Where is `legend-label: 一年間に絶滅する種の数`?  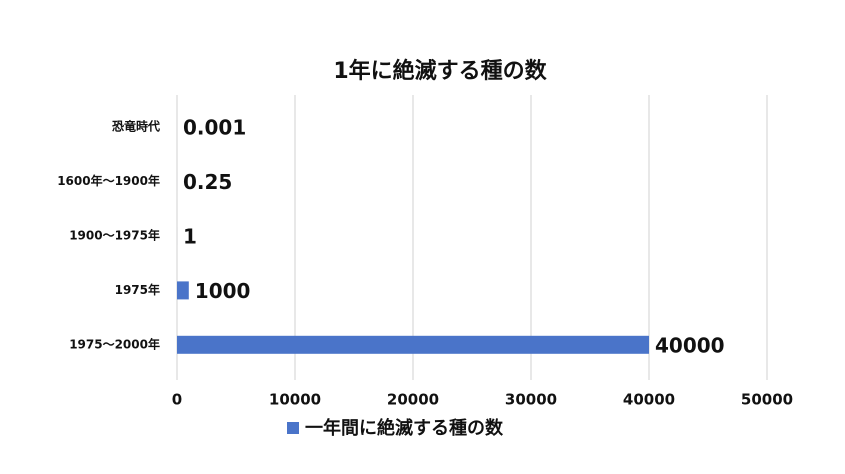 legend-label: 一年間に絶滅する種の数 is located at coordinates (404, 428).